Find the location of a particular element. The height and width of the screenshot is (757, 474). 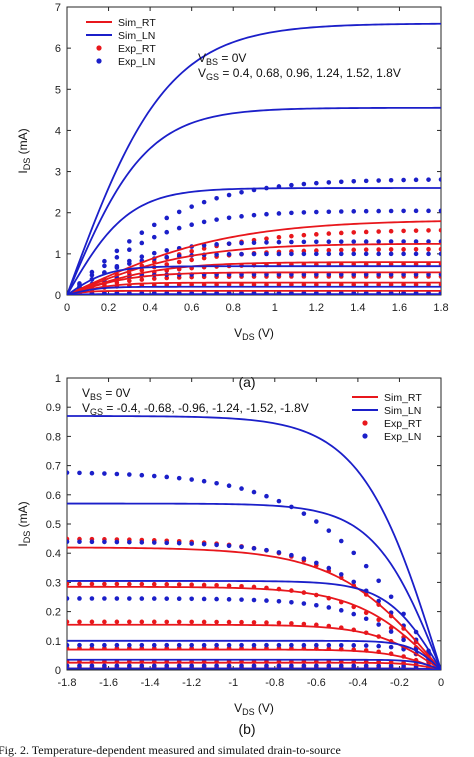

y-tick-label: 0 is located at coordinates (58, 296).